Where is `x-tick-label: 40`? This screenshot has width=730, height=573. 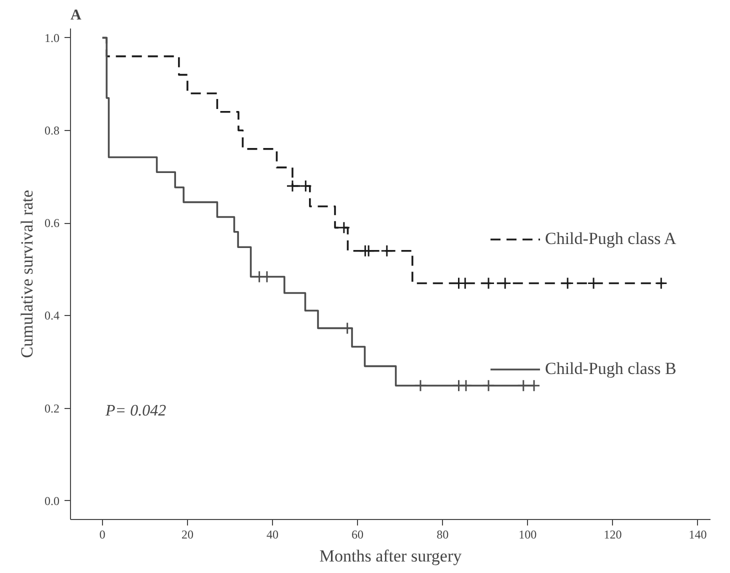 x-tick-label: 40 is located at coordinates (272, 535).